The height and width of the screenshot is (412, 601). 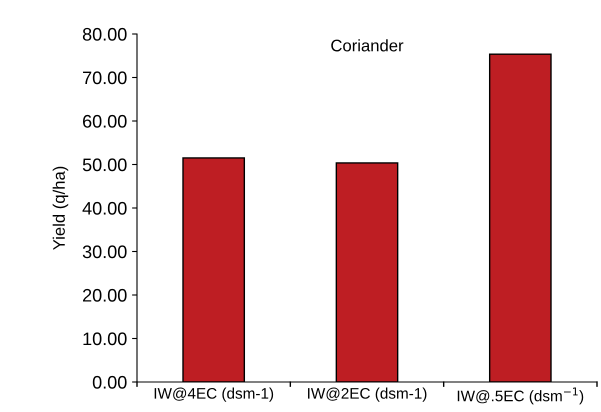 I want to click on y-axis-title: Yield (q/ha), so click(x=60, y=208).